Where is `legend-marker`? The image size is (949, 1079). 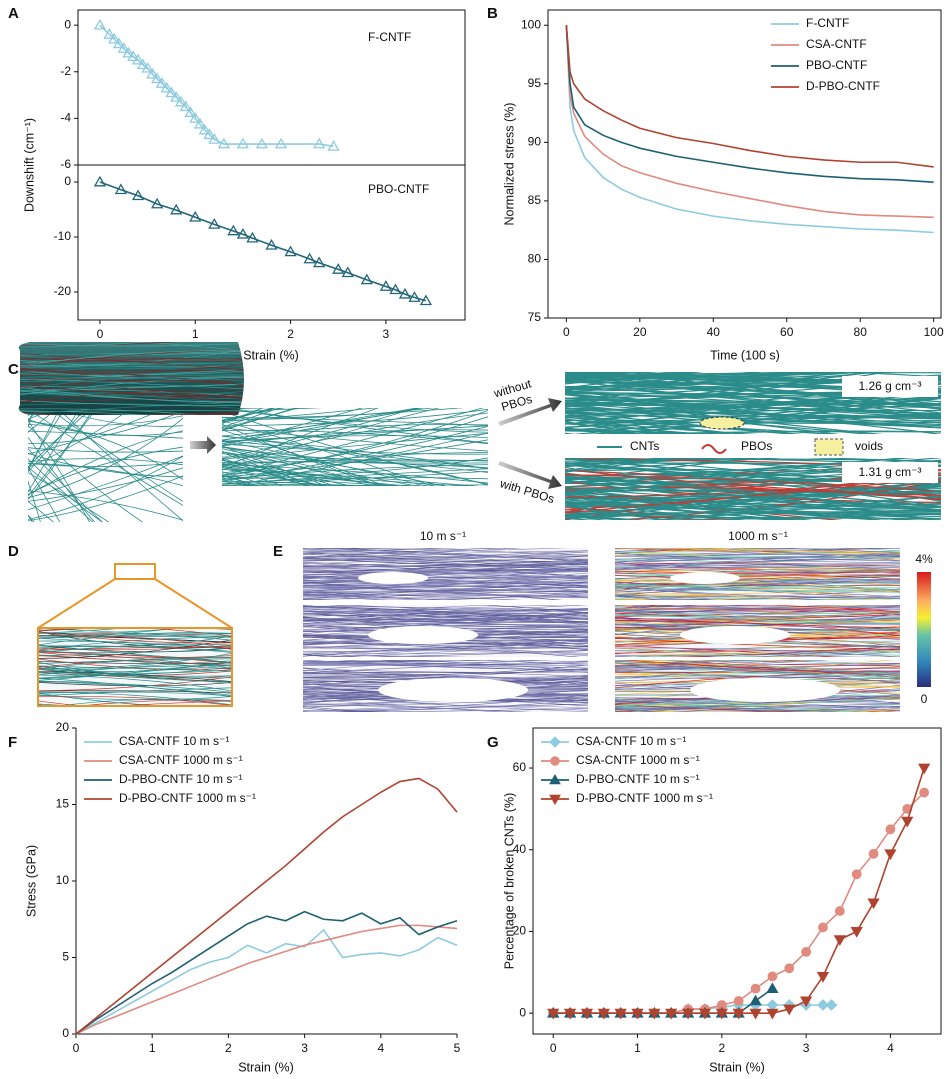 legend-marker is located at coordinates (555, 742).